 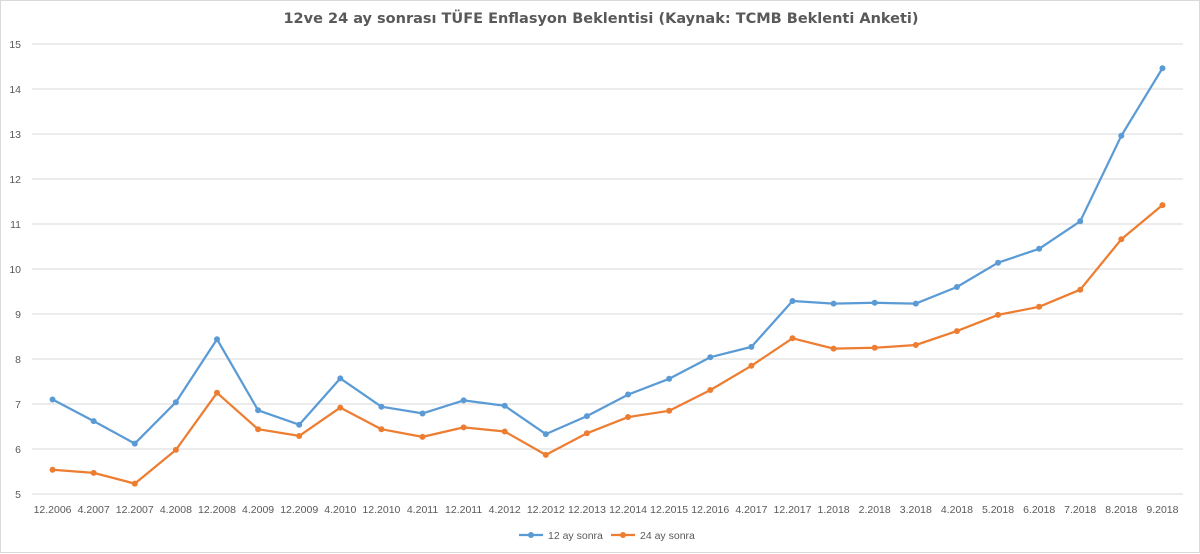 I want to click on x-tick-label-26: 8.2018, so click(x=1121, y=510).